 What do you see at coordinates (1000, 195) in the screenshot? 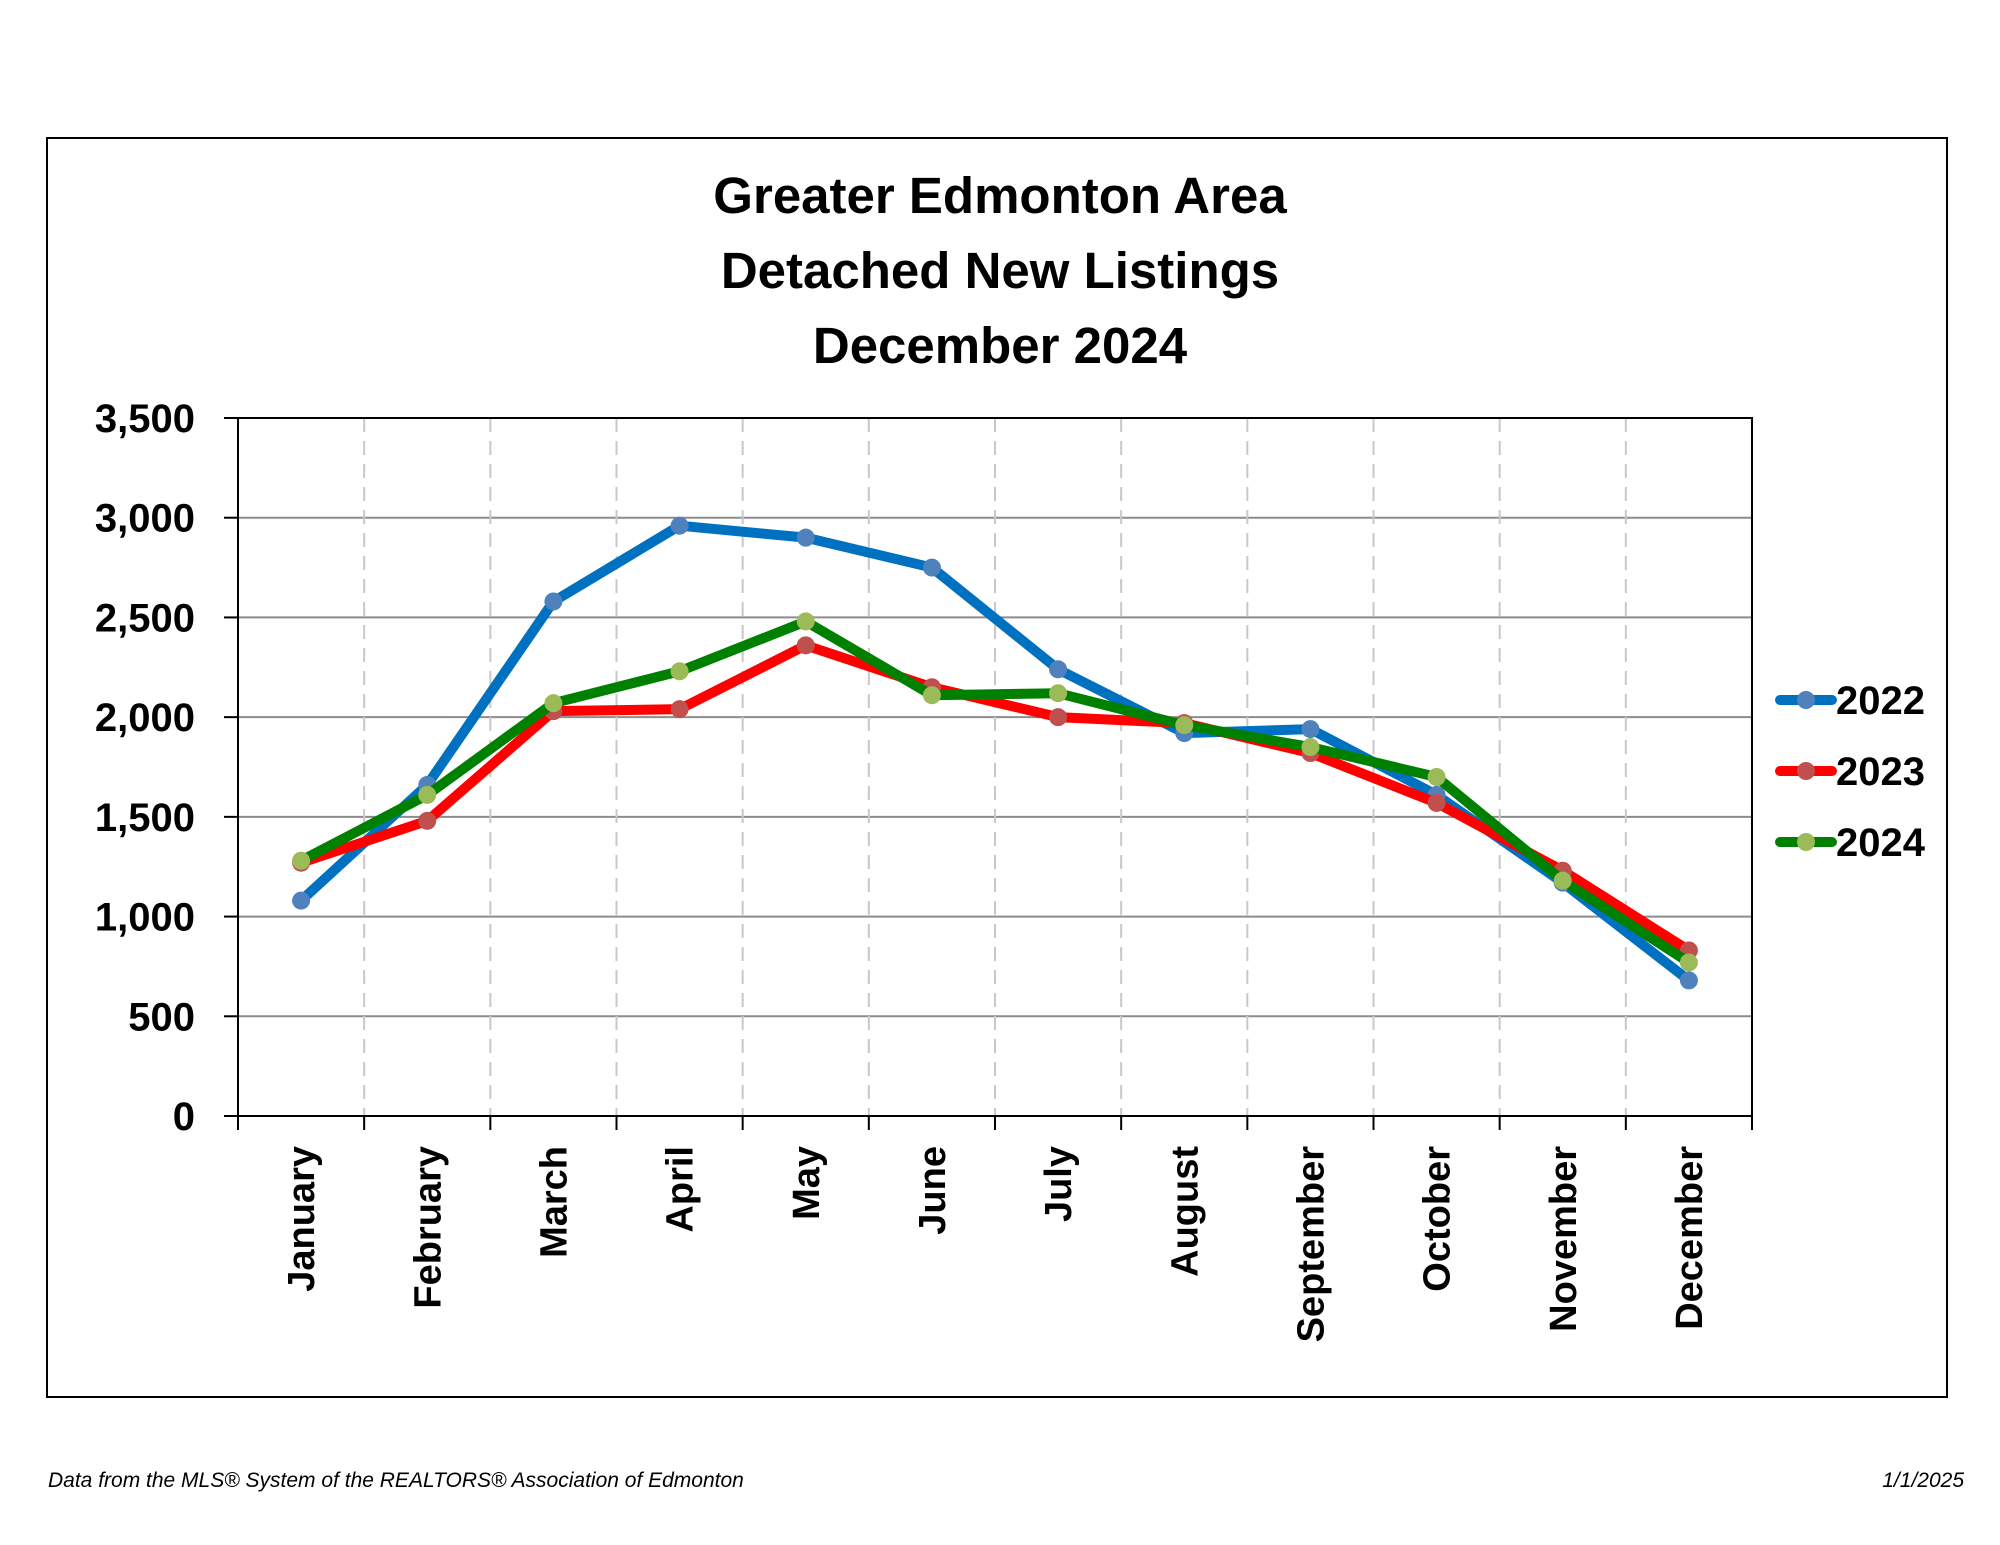
I see `chart-title-line: Greater Edmonton Area` at bounding box center [1000, 195].